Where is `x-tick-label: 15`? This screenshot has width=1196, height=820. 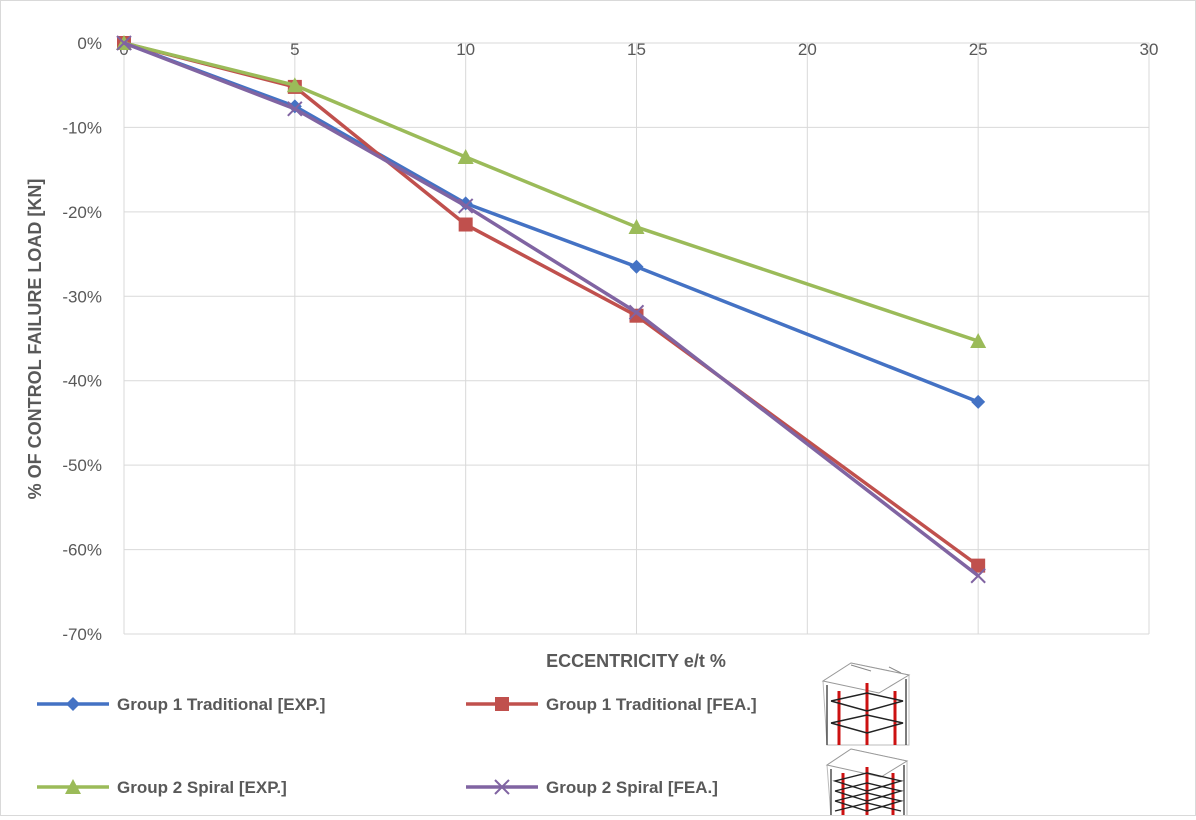
x-tick-label: 15 is located at coordinates (636, 49).